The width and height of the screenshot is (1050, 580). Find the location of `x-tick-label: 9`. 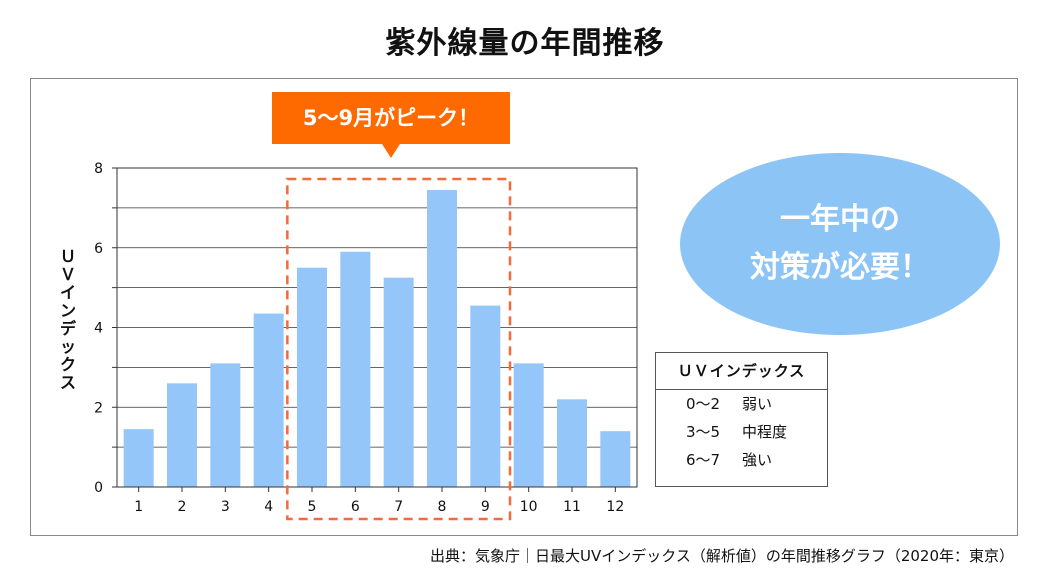

x-tick-label: 9 is located at coordinates (485, 507).